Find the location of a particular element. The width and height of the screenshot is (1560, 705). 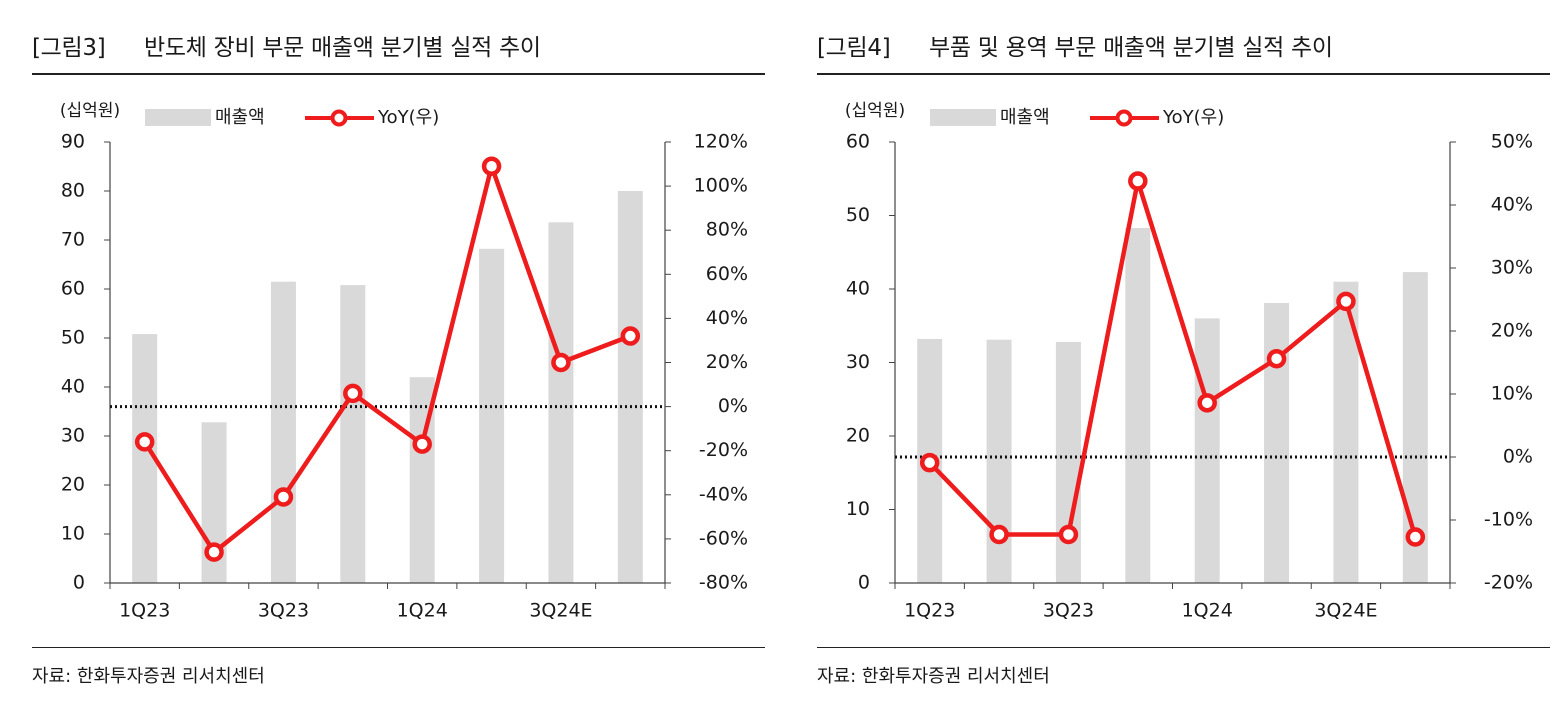

y-right-tick-label: 120% is located at coordinates (721, 142).